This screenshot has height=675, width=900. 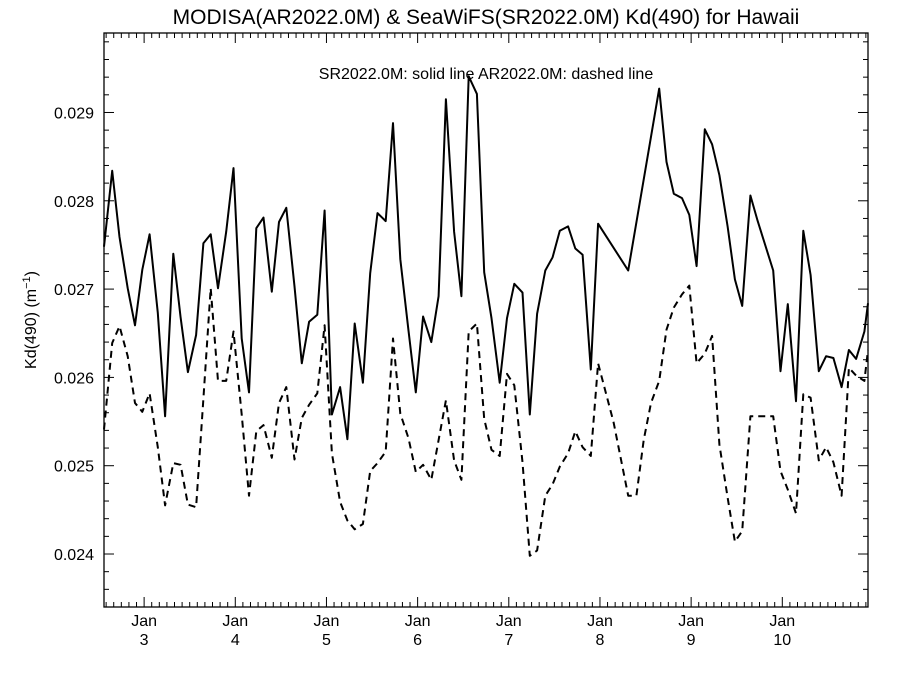 I want to click on x-tick-label-year: 10, so click(x=782, y=640).